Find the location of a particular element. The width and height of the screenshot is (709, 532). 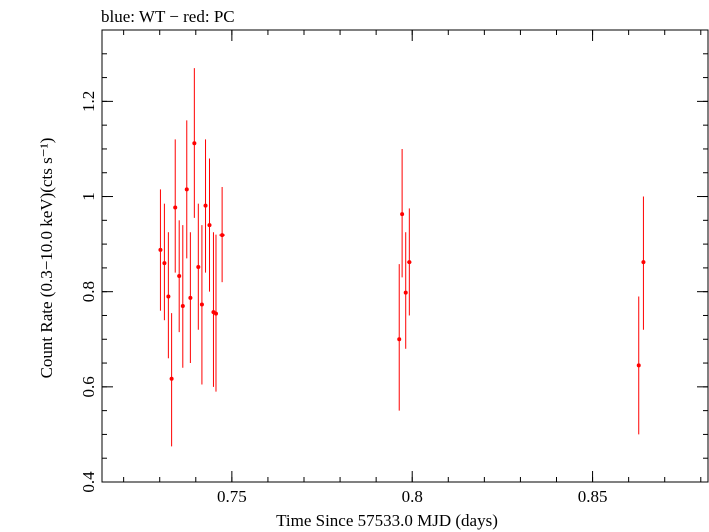

y-tick-label: 0.6 is located at coordinates (88, 386).